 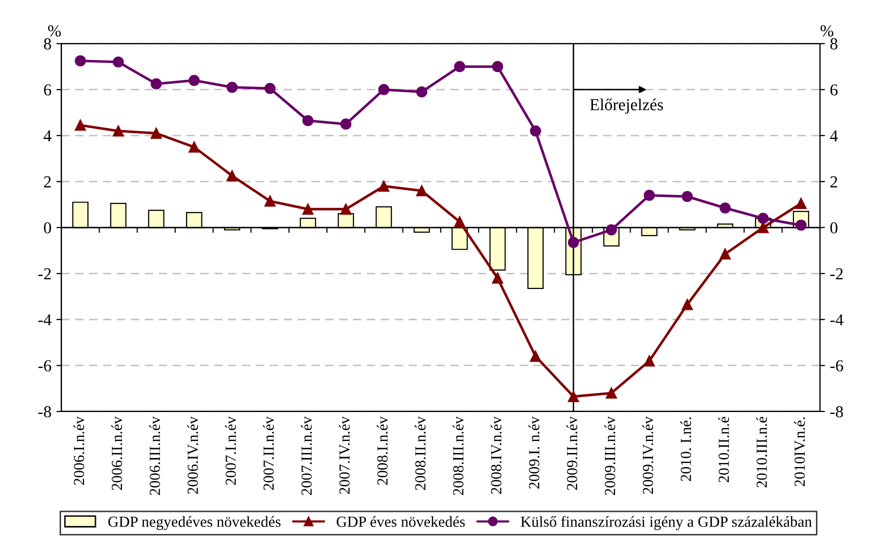 I want to click on x-tick-label: 2010.II.n.é, so click(x=724, y=449).